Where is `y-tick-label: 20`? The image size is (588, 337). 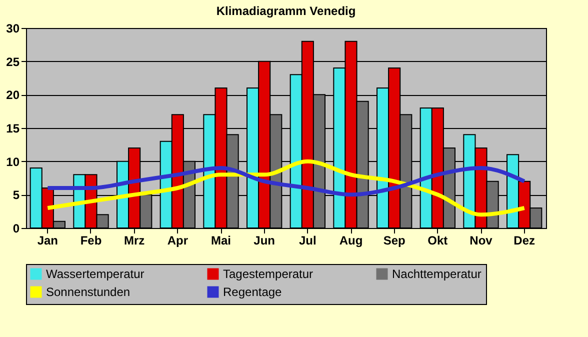 y-tick-label: 20 is located at coordinates (13, 95).